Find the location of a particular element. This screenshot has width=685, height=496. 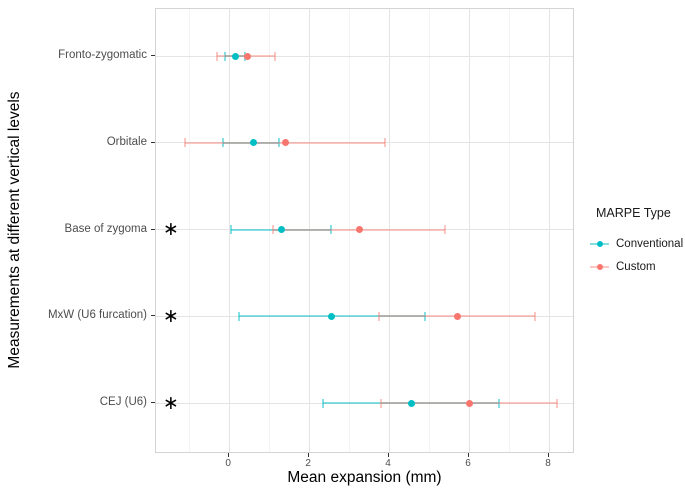

legend-item-custom: Custom is located at coordinates (636, 266).